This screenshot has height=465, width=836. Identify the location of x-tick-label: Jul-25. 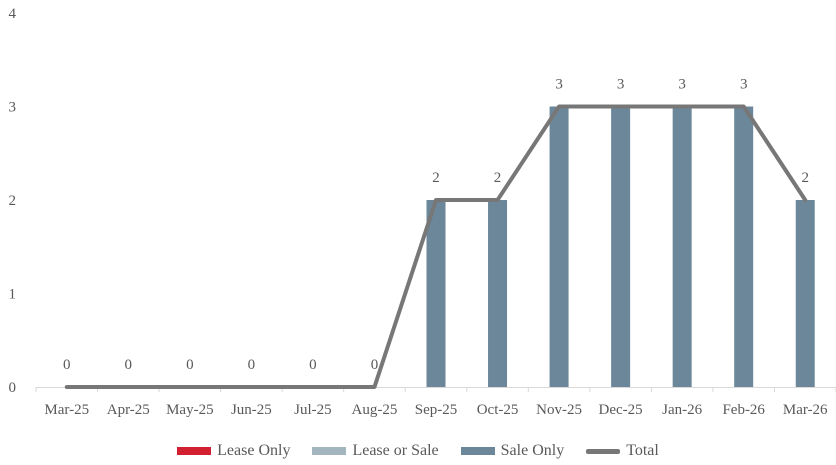
(313, 410).